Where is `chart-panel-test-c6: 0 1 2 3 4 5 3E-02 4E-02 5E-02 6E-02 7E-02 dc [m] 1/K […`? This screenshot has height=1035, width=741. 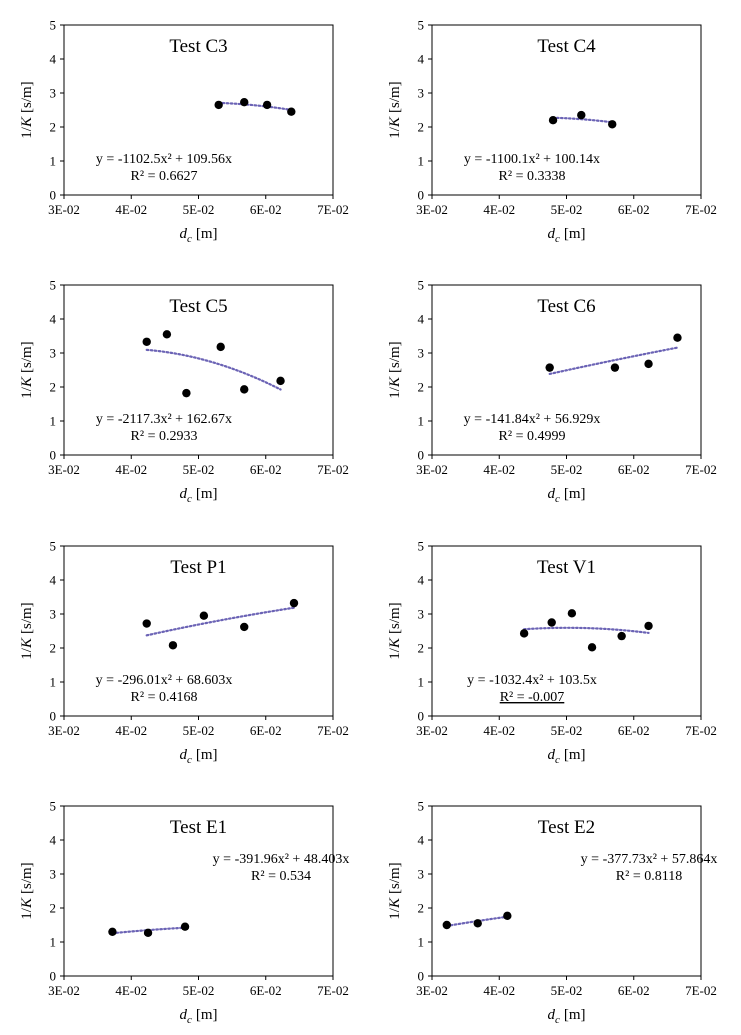
chart-panel-test-c6: 0 1 2 3 4 5 3E-02 4E-02 5E-02 6E-02 7E-02 dc [m] 1/K [… is located at coordinates (552, 392).